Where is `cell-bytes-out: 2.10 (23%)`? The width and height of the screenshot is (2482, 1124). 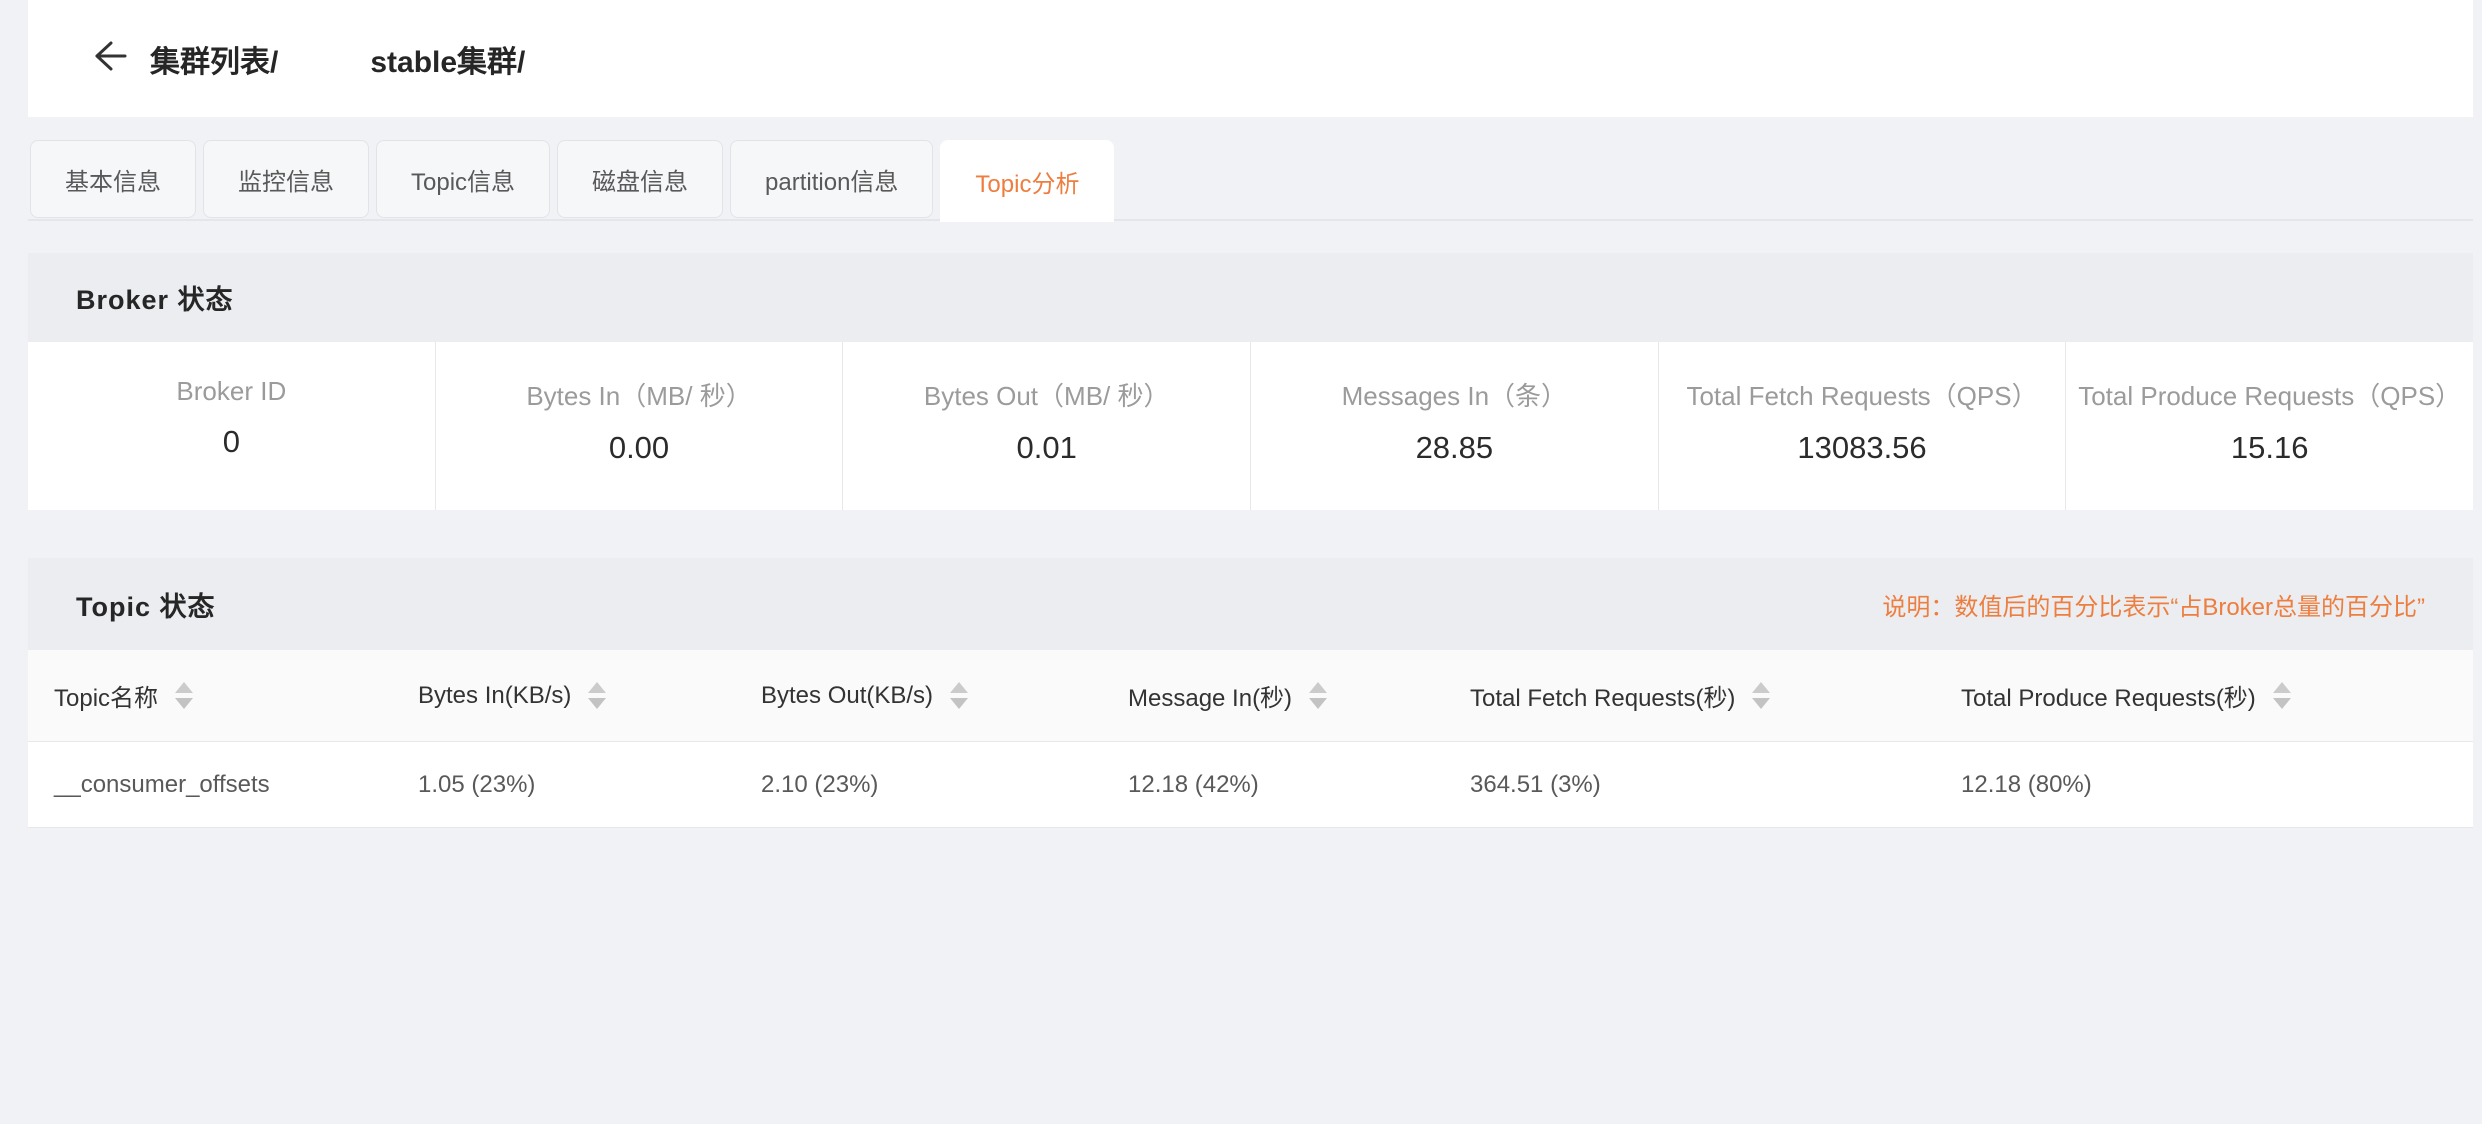 cell-bytes-out: 2.10 (23%) is located at coordinates (820, 784).